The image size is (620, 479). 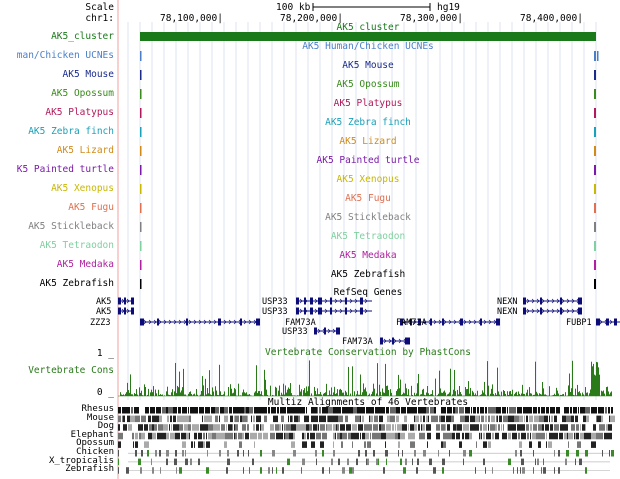 I want to click on element-left, so click(x=141, y=170).